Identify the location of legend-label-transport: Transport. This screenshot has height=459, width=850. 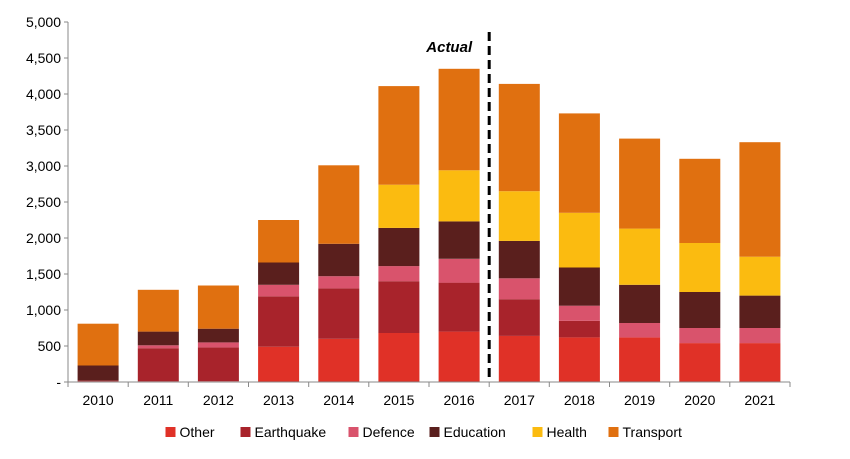
(653, 432).